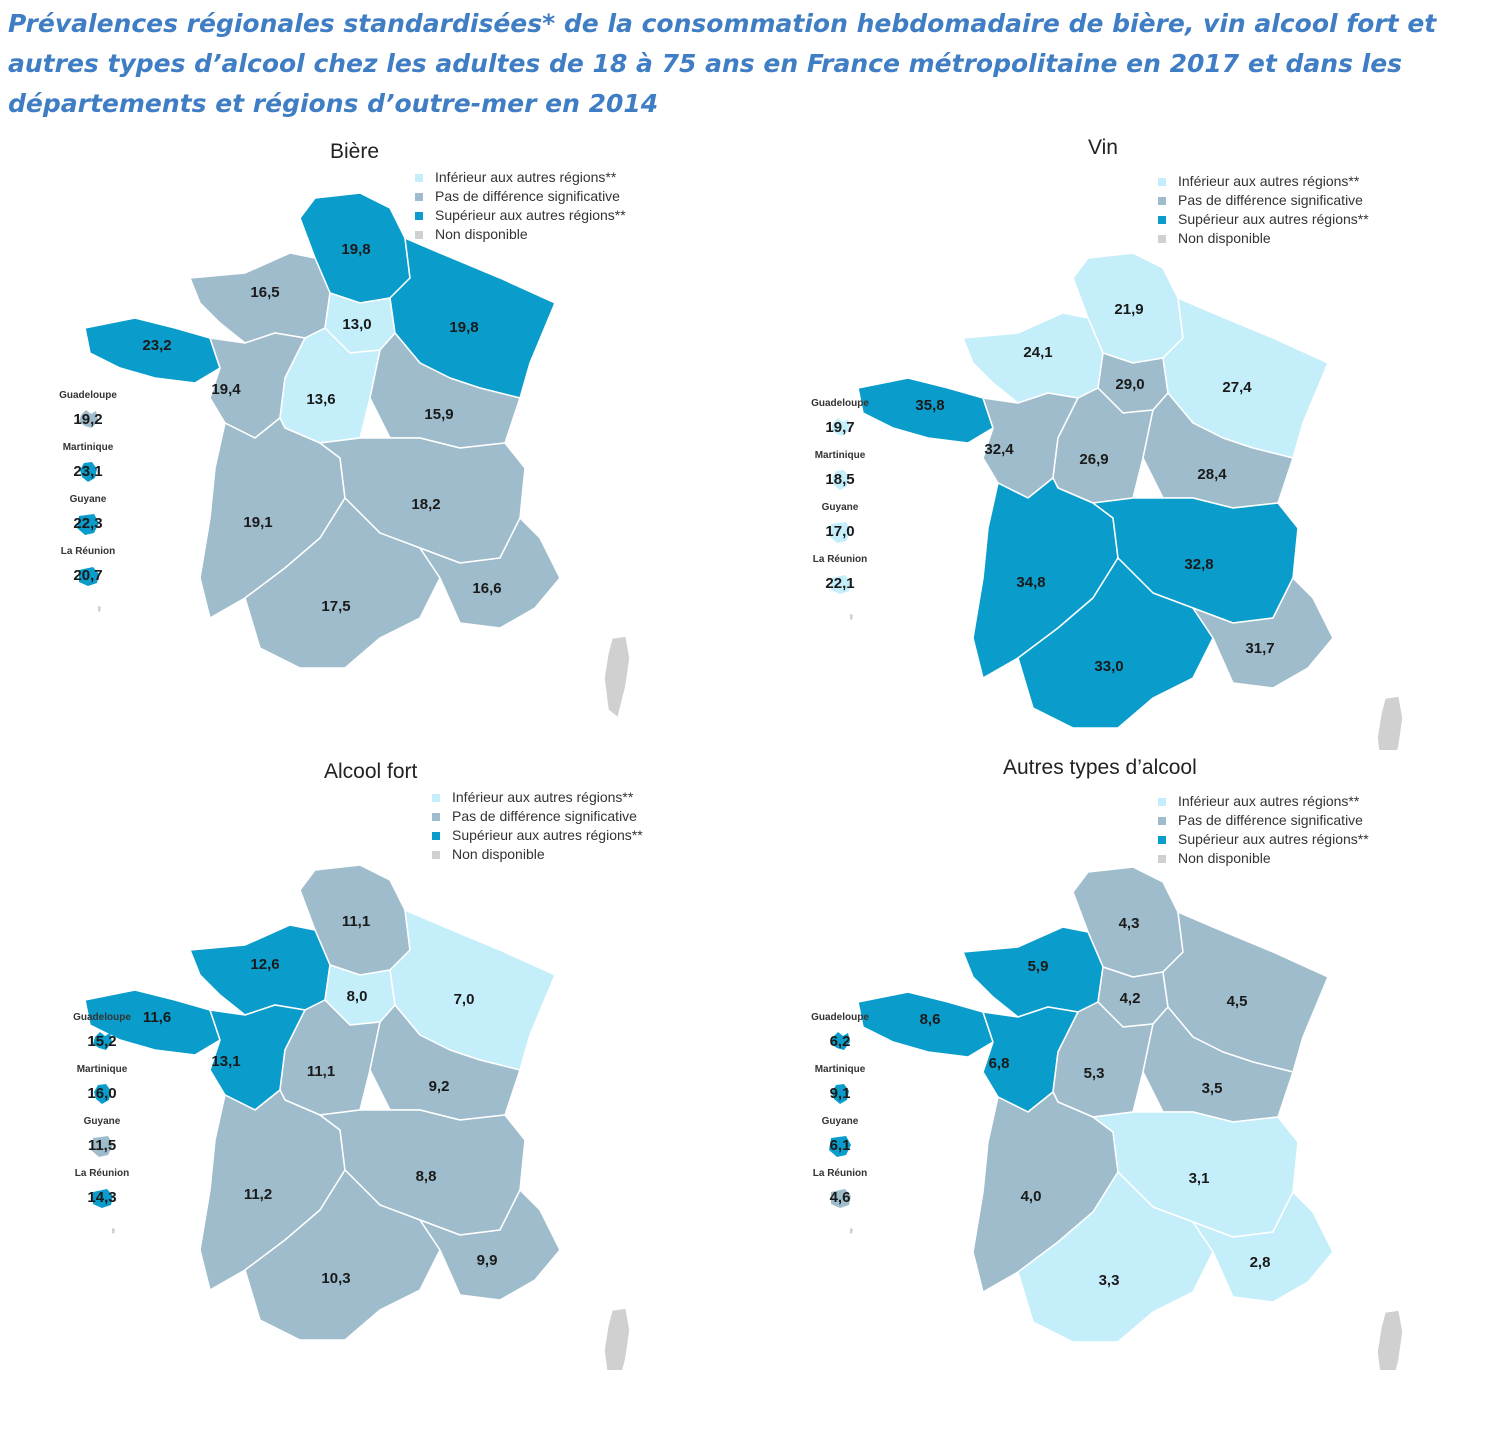  What do you see at coordinates (1259, 648) in the screenshot?
I see `region-value-provence-alpes-cote-d-azur: 31,7` at bounding box center [1259, 648].